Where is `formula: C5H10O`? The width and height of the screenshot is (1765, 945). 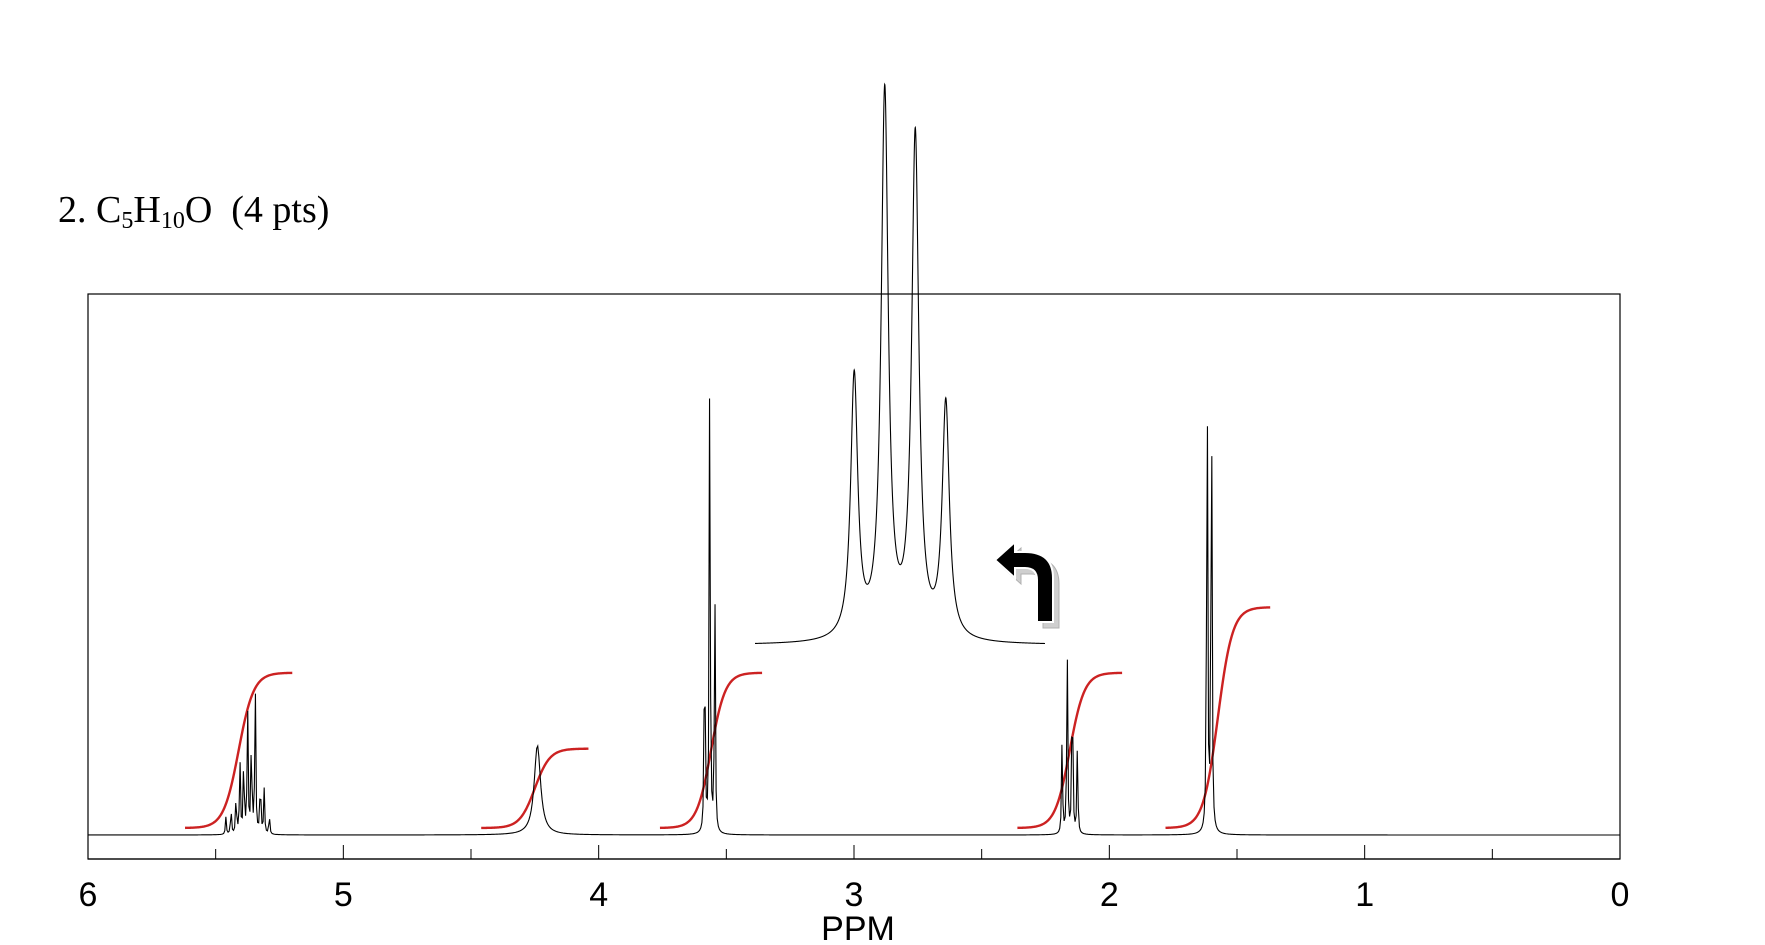 formula: C5H10O is located at coordinates (154, 211).